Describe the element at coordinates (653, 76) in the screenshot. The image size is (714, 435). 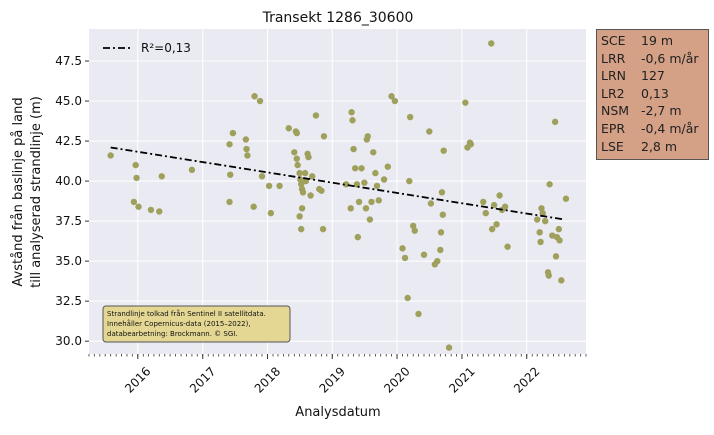
I see `stat-value: 127` at that location.